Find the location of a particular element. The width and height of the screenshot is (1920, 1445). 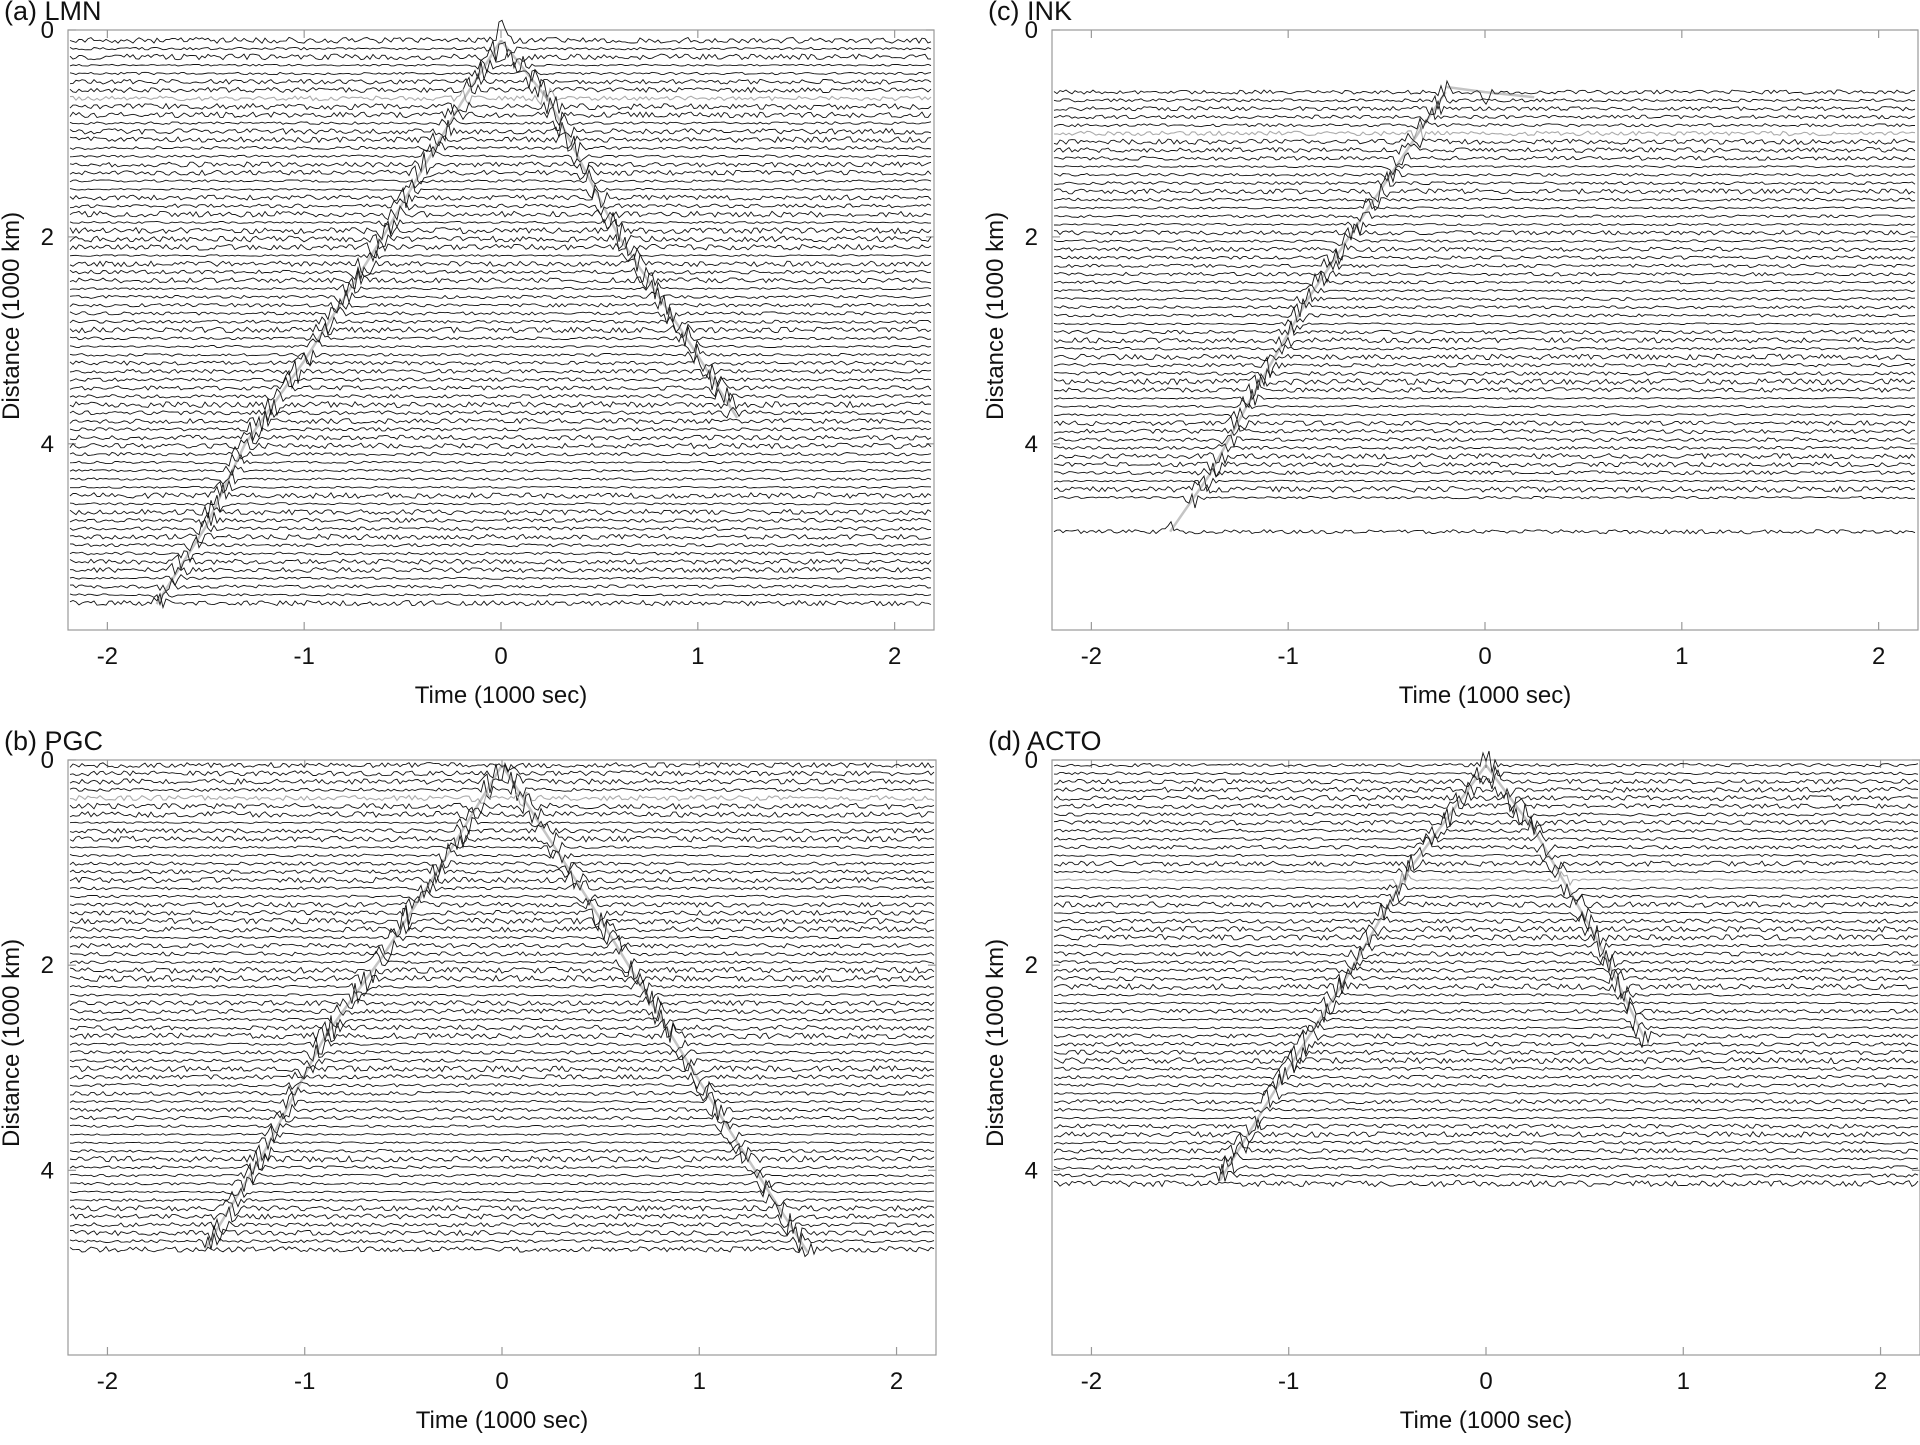

x-tick: 1 is located at coordinates (1681, 350).